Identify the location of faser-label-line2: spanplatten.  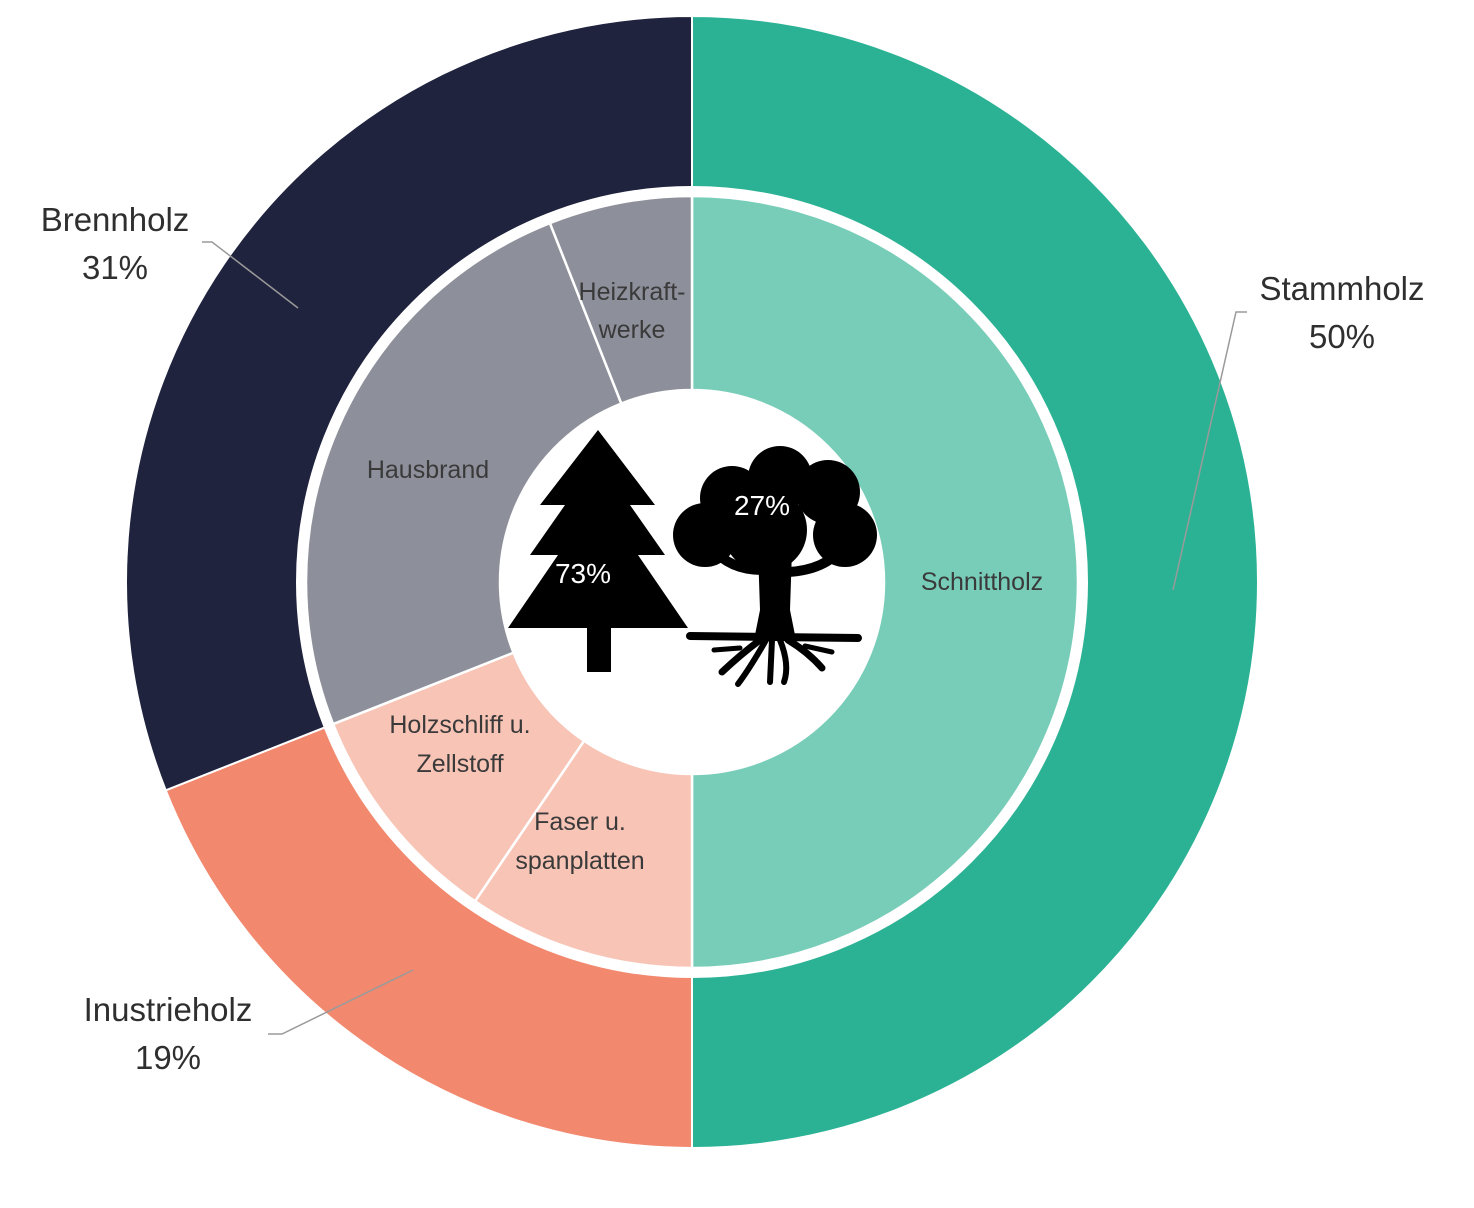
(579, 861).